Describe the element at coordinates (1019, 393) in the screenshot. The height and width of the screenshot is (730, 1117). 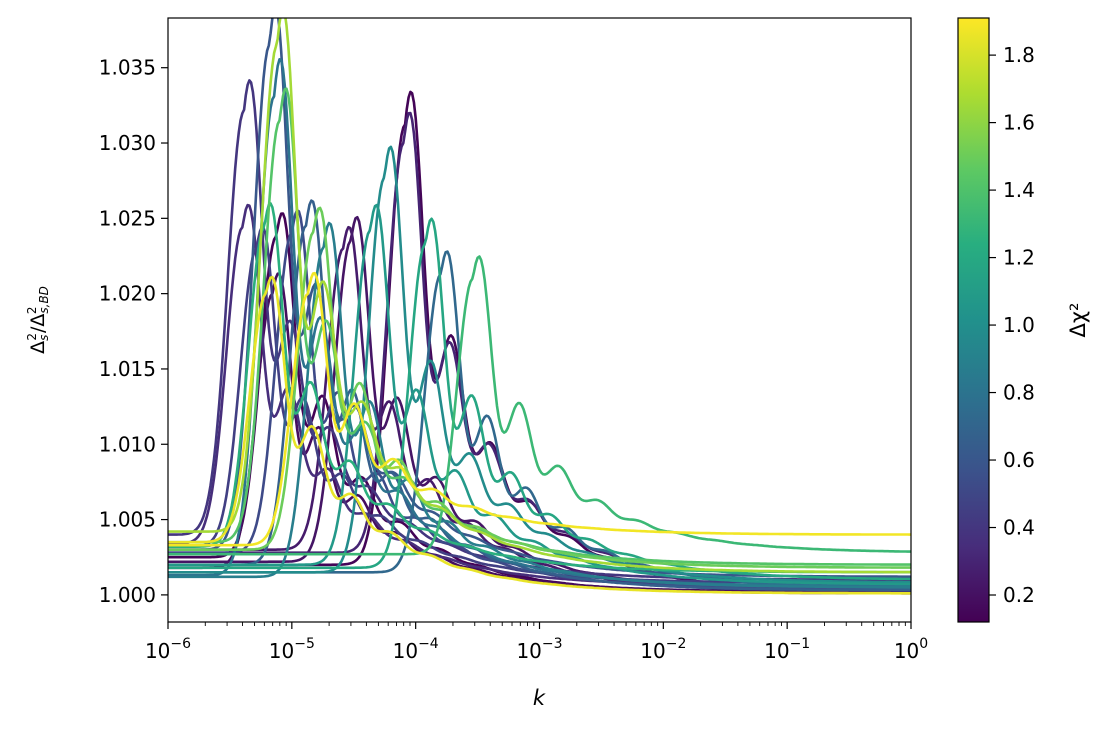
I see `colorbar-tick-label: 0.8` at that location.